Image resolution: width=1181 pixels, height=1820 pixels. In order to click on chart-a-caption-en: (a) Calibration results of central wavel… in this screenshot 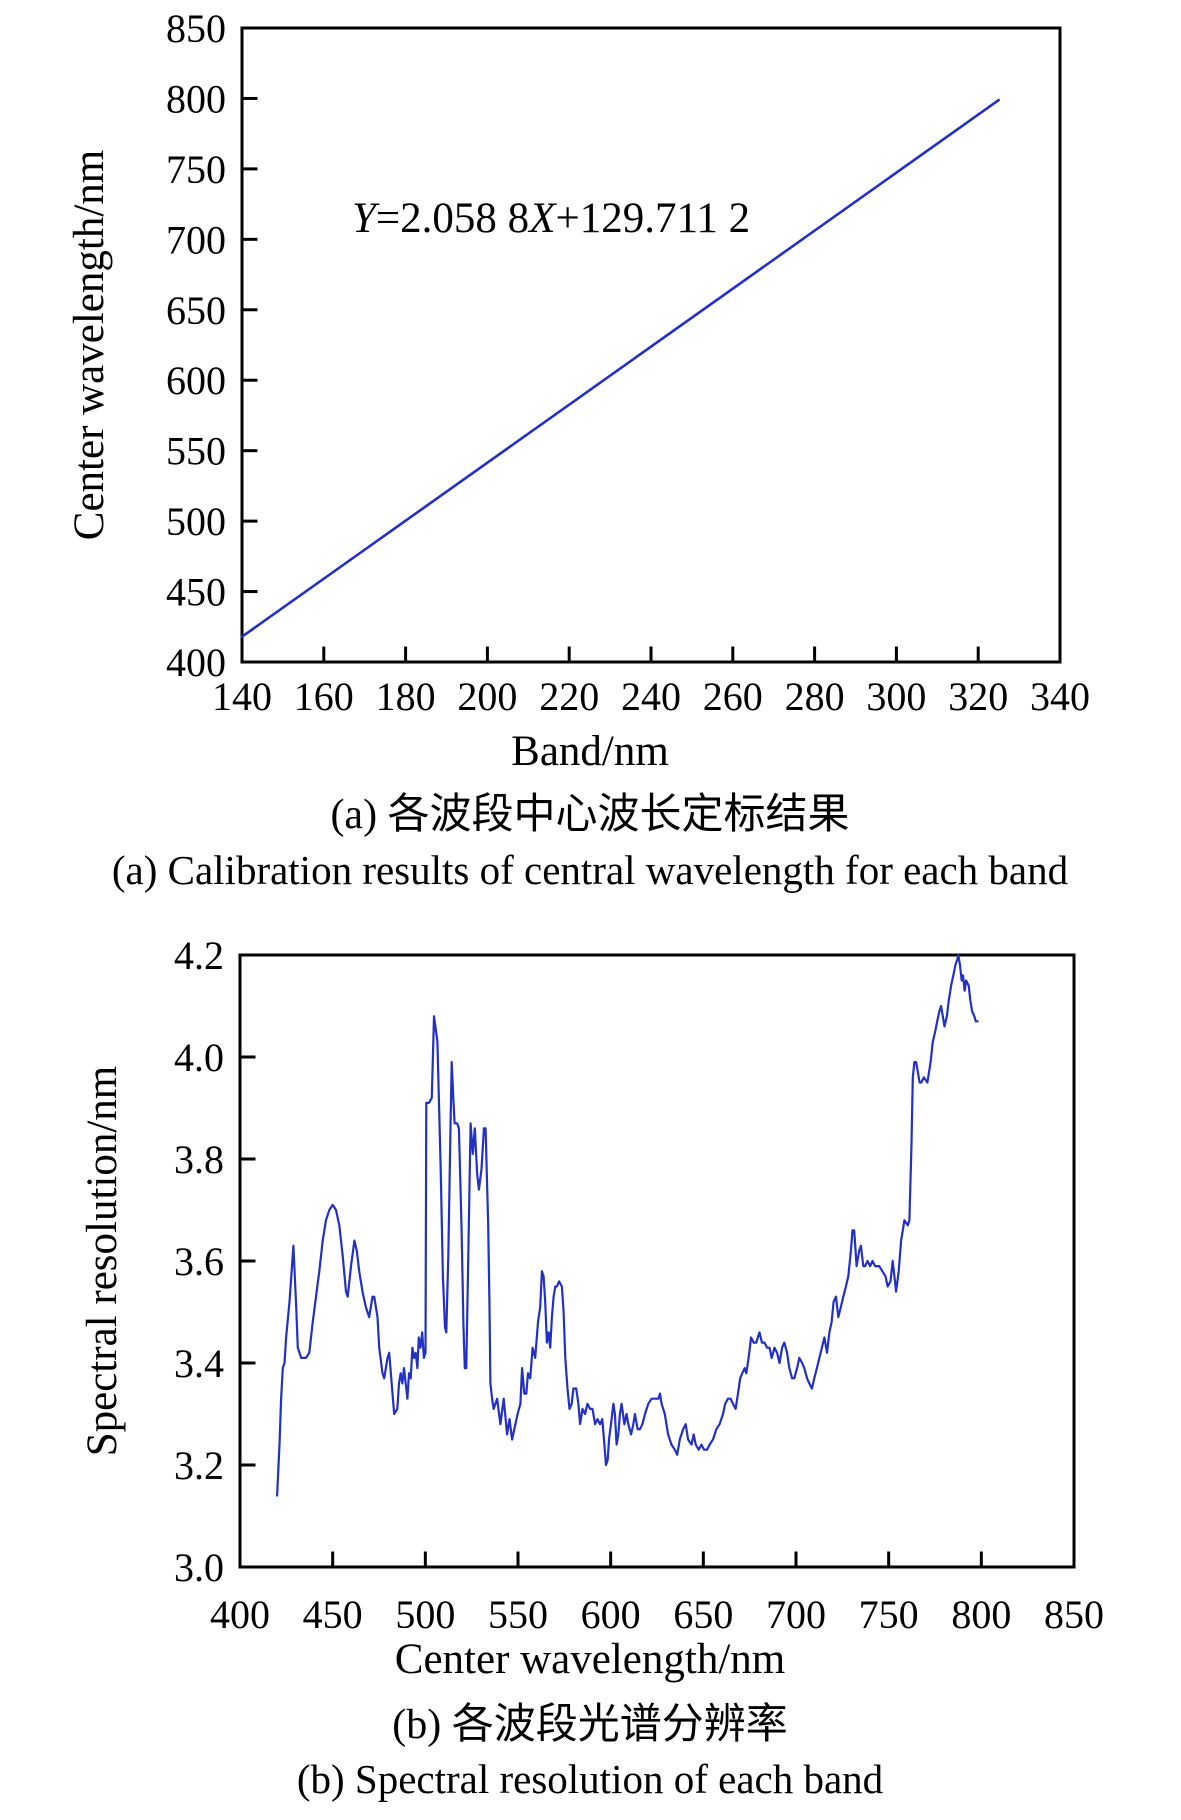, I will do `click(590, 870)`.